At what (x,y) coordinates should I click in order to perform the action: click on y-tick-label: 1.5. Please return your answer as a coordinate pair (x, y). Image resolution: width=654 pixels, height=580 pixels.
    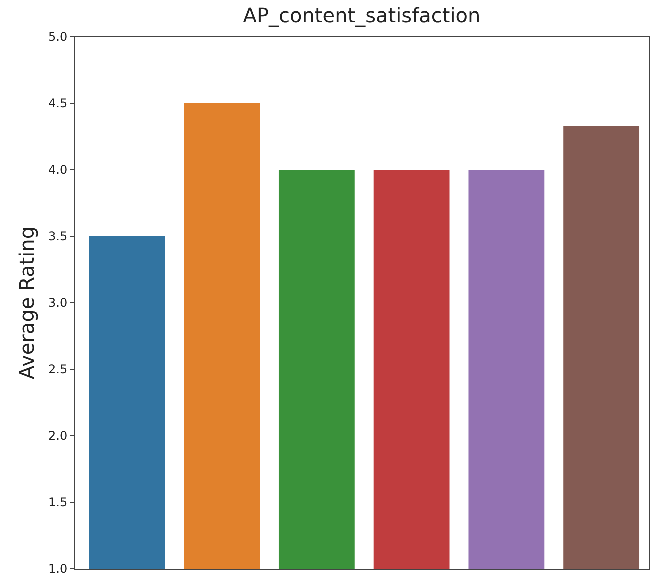
    Looking at the image, I should click on (58, 503).